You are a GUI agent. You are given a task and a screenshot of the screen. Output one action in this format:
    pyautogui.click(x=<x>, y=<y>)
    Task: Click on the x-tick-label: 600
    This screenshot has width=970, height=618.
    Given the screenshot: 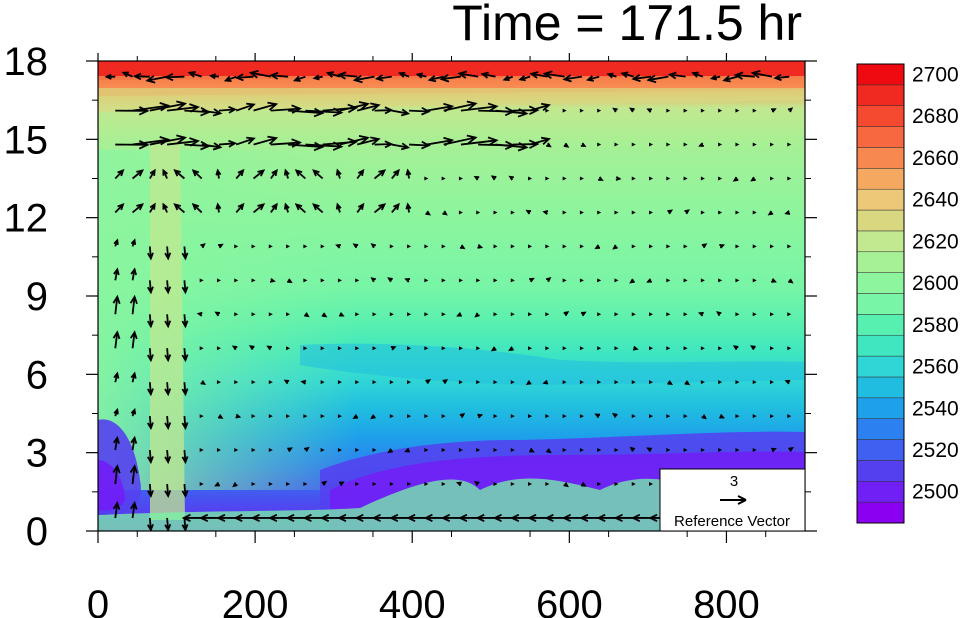 What is the action you would take?
    pyautogui.click(x=569, y=600)
    